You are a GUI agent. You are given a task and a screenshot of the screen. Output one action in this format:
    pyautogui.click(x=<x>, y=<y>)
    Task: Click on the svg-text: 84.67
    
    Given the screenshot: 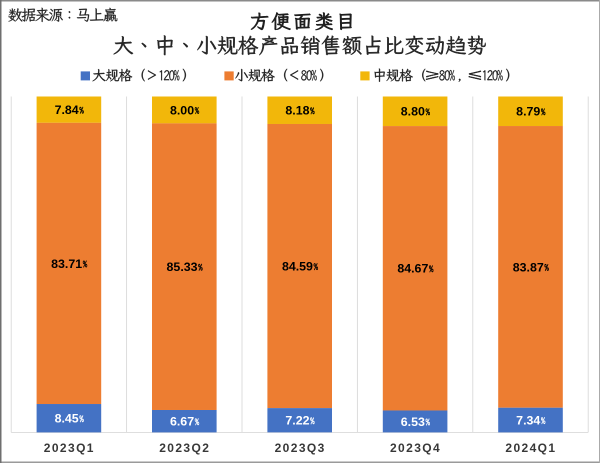 What is the action you would take?
    pyautogui.click(x=412, y=269)
    